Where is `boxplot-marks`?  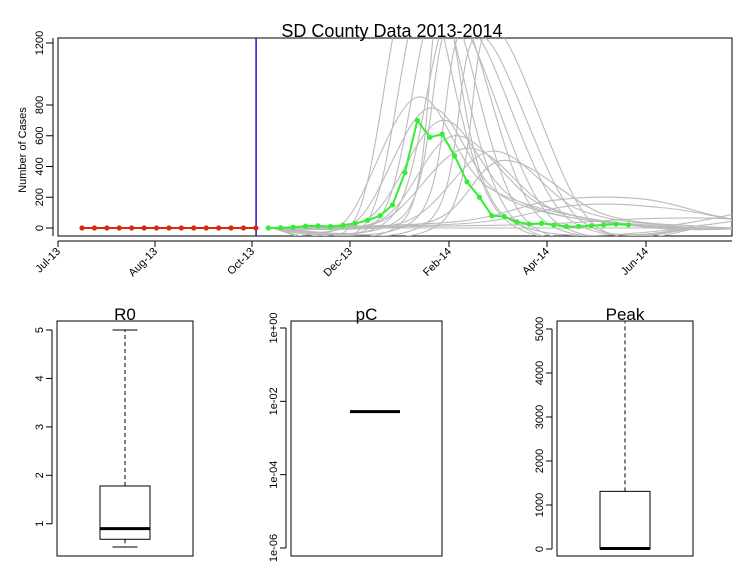 boxplot-marks is located at coordinates (125, 438).